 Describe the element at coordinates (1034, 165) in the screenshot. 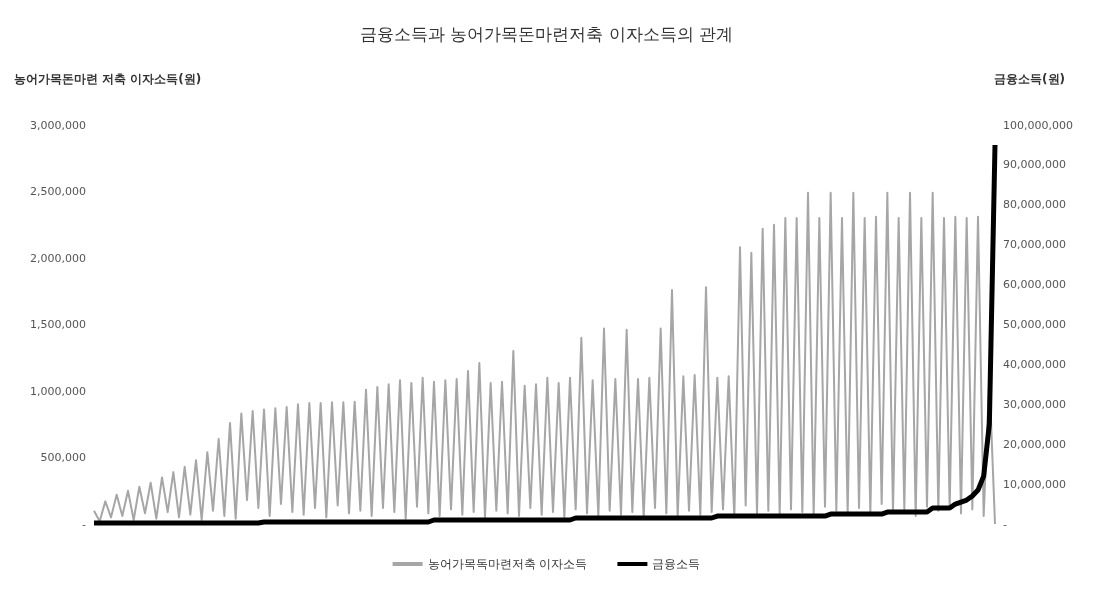

I see `y2-tick-label: 90,000,000` at that location.